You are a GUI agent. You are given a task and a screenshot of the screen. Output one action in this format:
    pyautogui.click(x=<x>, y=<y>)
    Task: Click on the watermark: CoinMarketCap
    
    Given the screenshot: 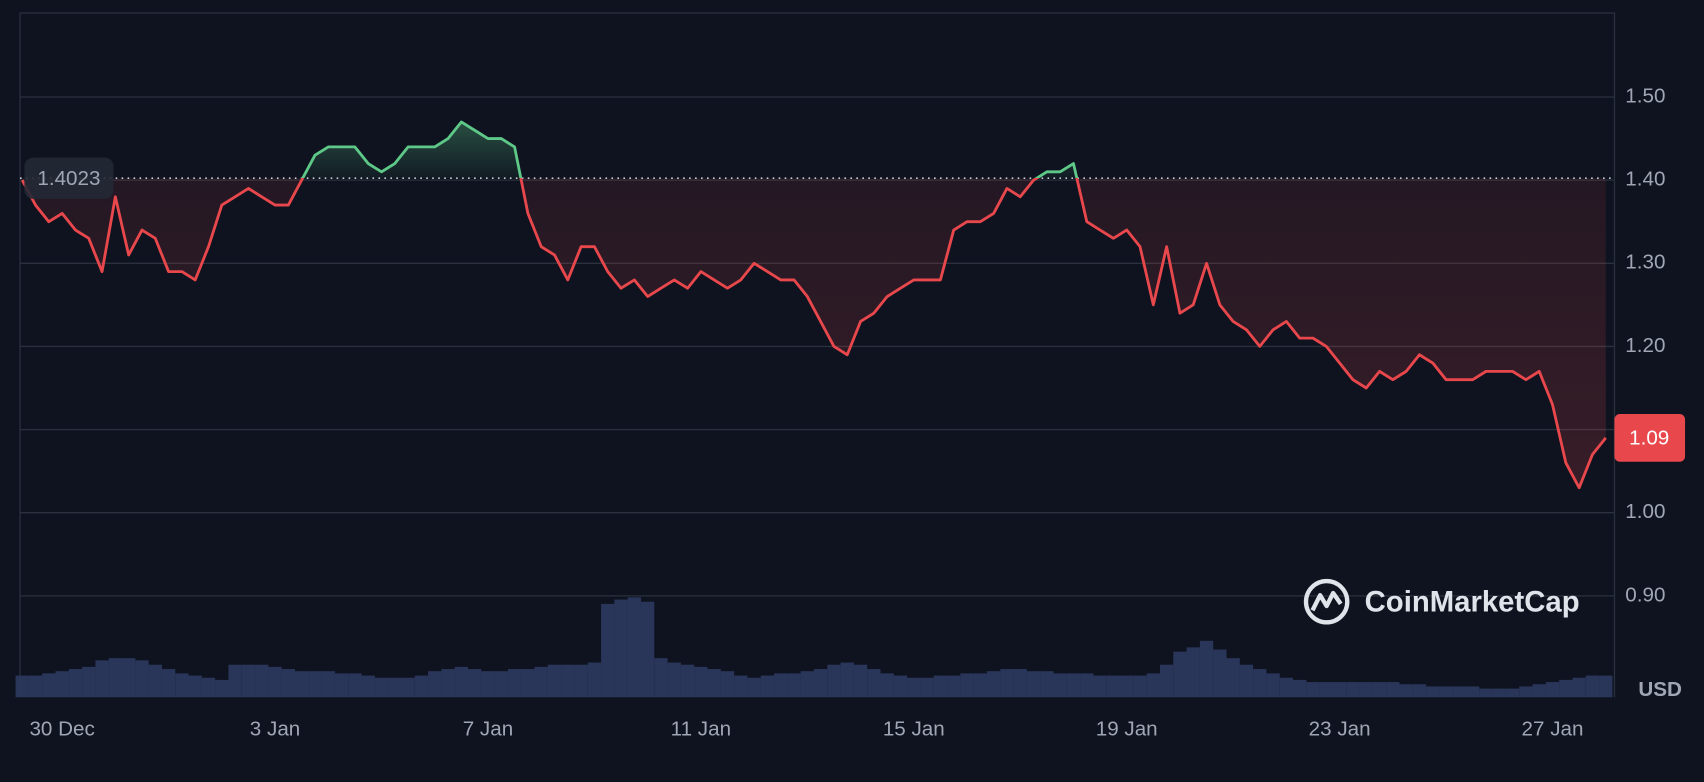 What is the action you would take?
    pyautogui.click(x=1441, y=601)
    